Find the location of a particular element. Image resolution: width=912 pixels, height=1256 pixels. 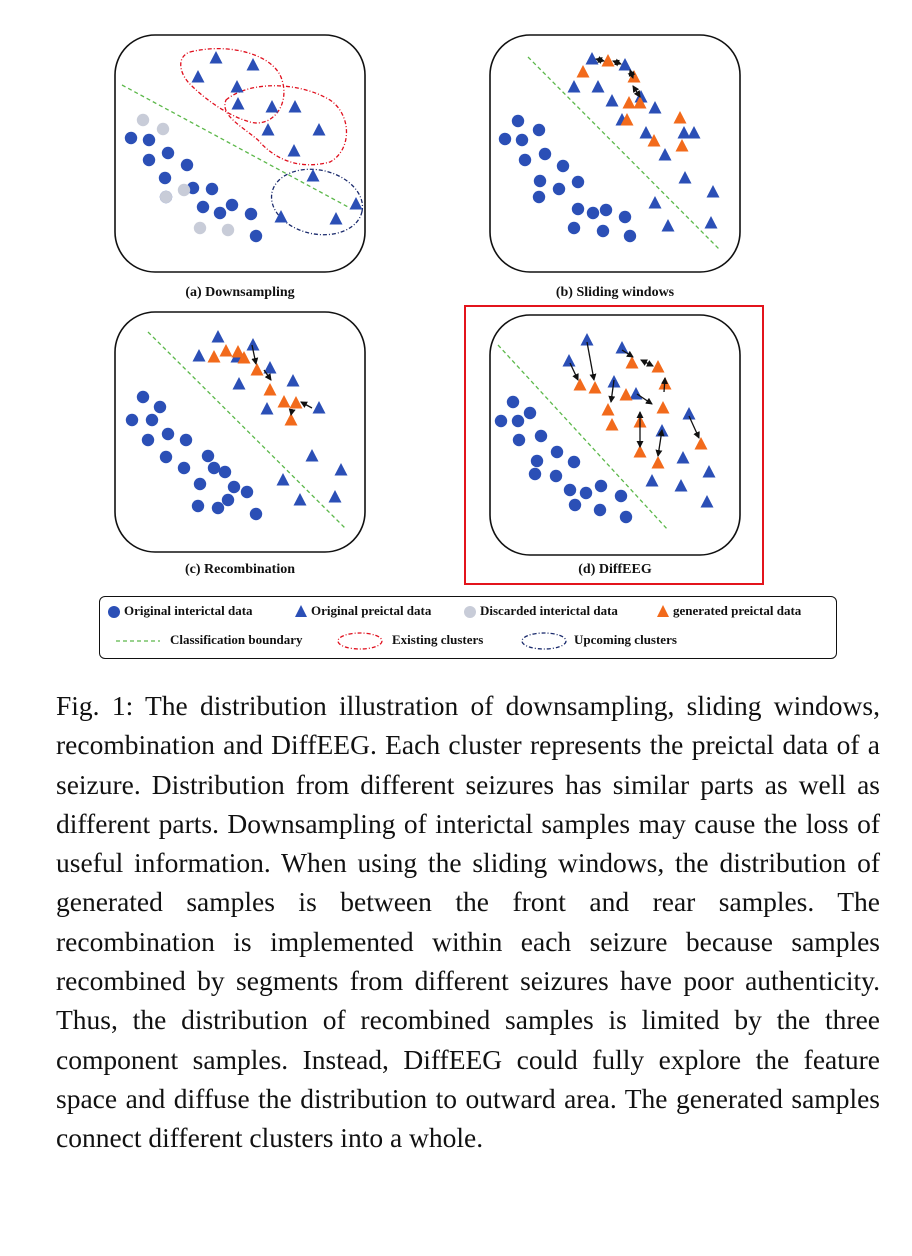

legend-upcoming-clusters: Upcoming clusters is located at coordinates (625, 639).